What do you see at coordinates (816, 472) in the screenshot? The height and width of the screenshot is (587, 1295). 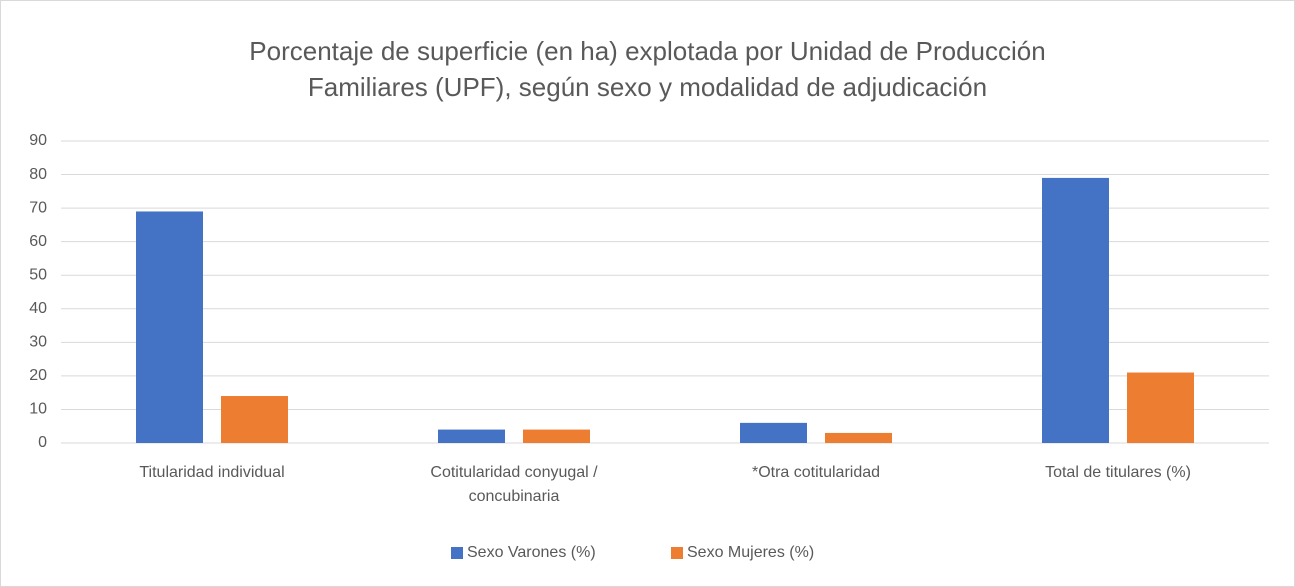 I see `x-tick-label: *Otra cotitularidad` at bounding box center [816, 472].